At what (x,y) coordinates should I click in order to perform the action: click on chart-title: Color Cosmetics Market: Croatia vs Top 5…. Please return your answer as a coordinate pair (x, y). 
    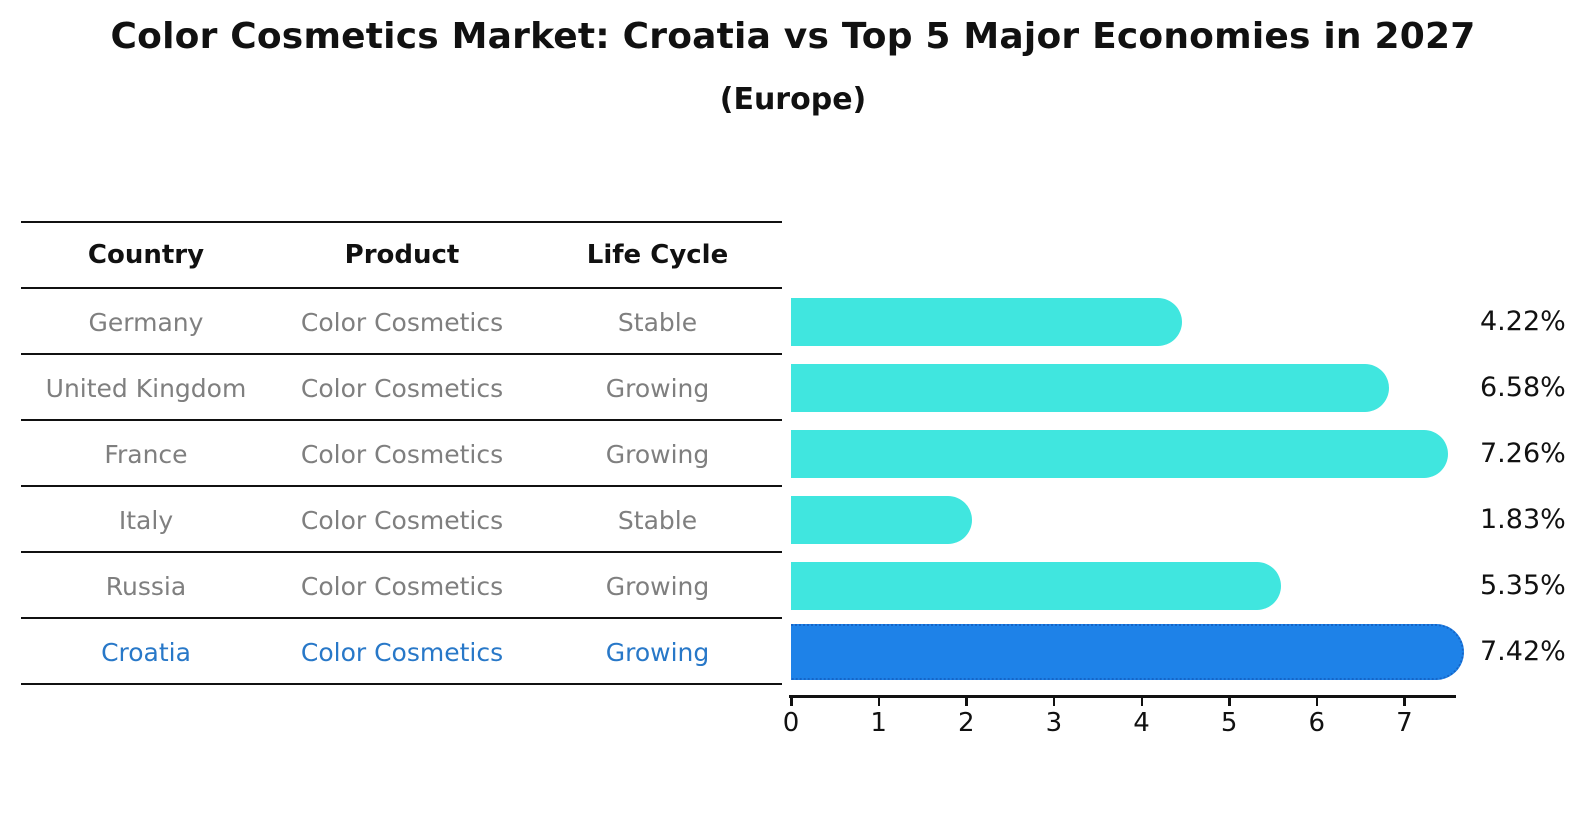
    Looking at the image, I should click on (793, 36).